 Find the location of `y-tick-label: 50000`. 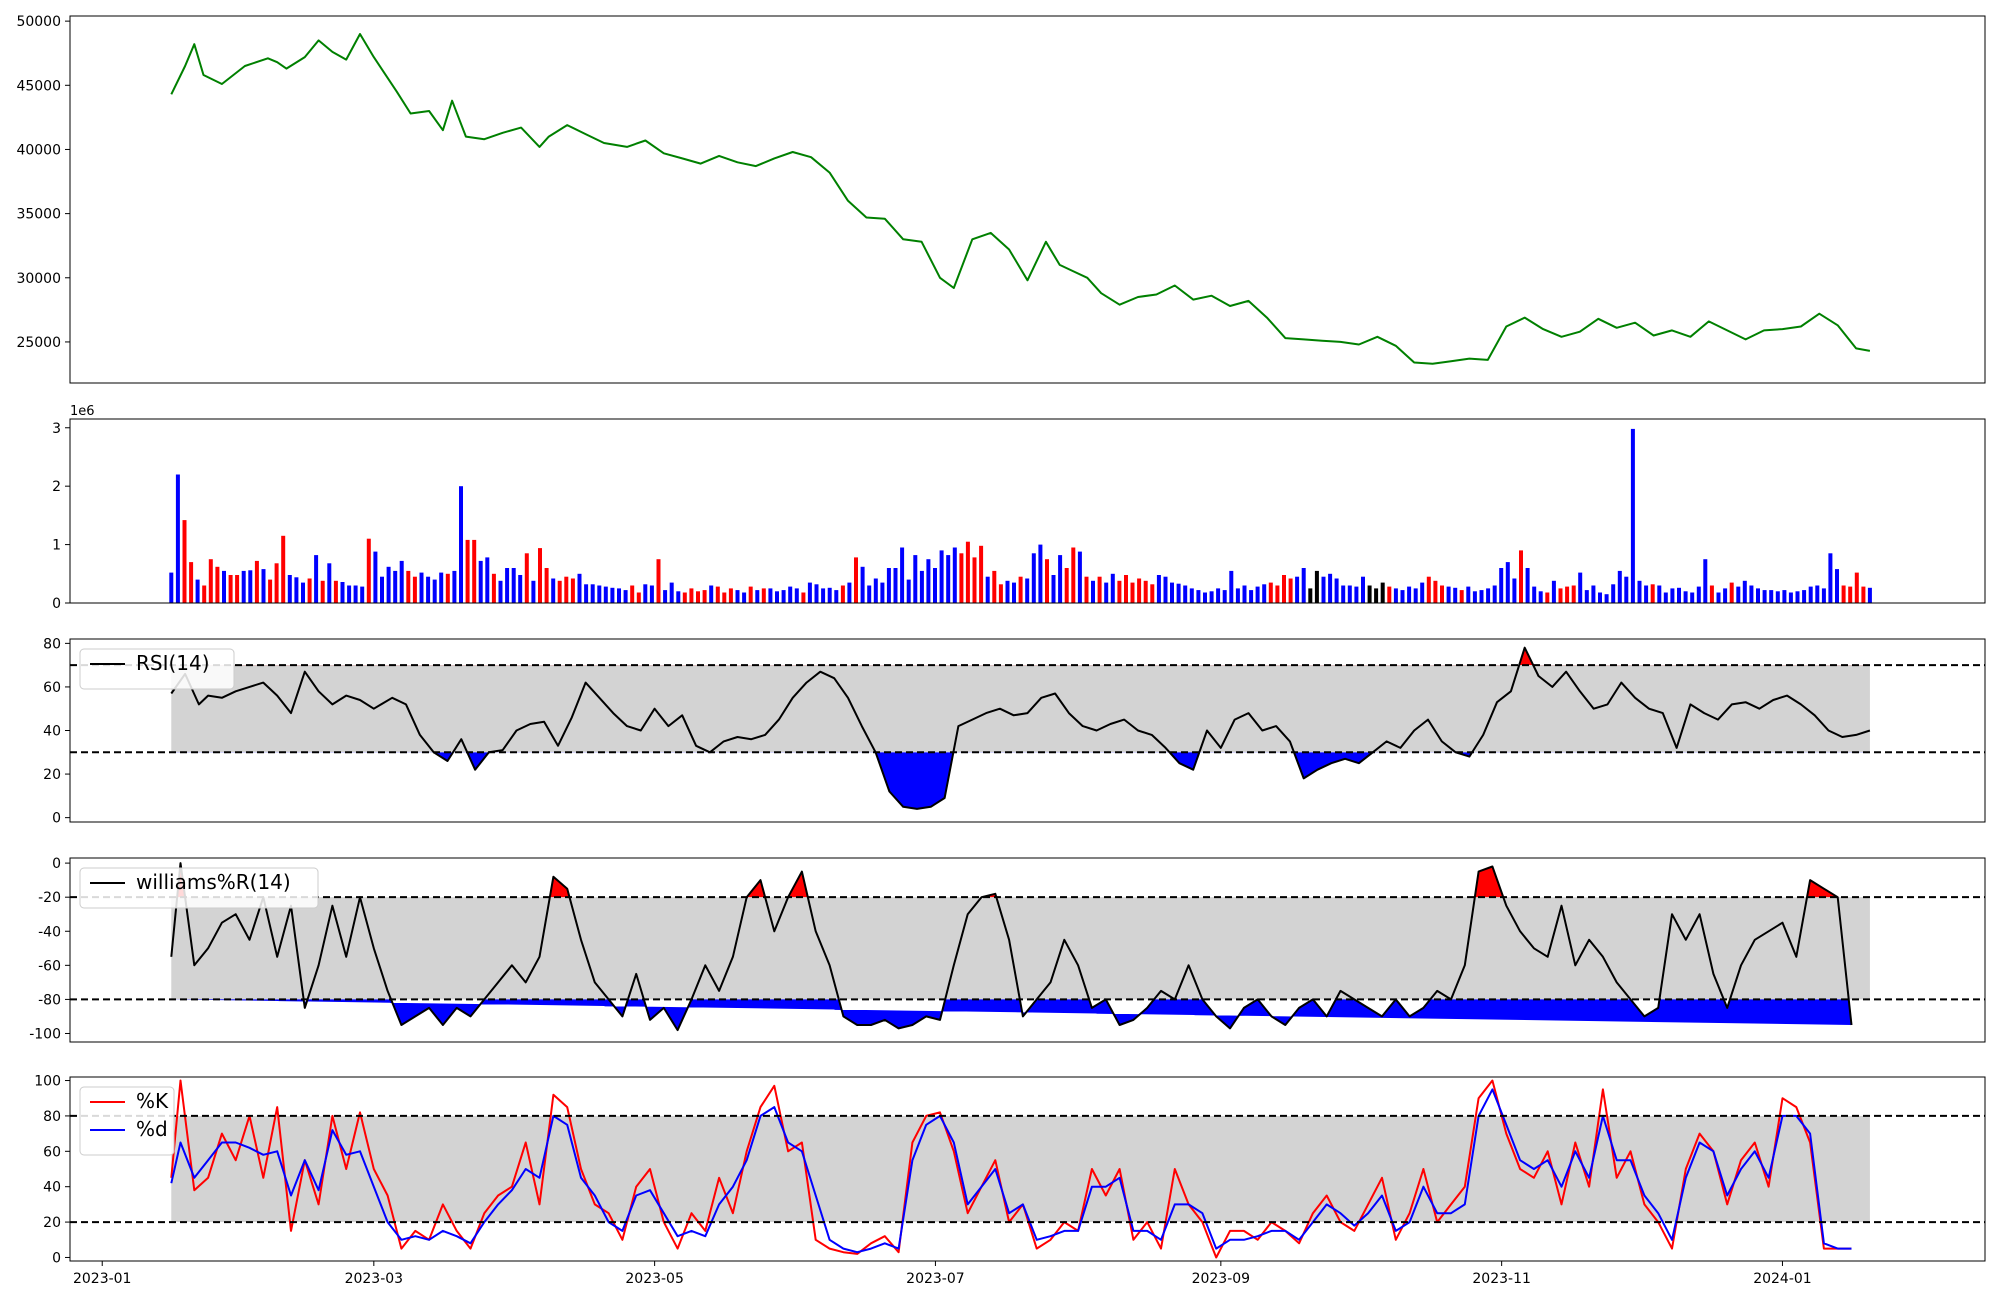

y-tick-label: 50000 is located at coordinates (38, 22).